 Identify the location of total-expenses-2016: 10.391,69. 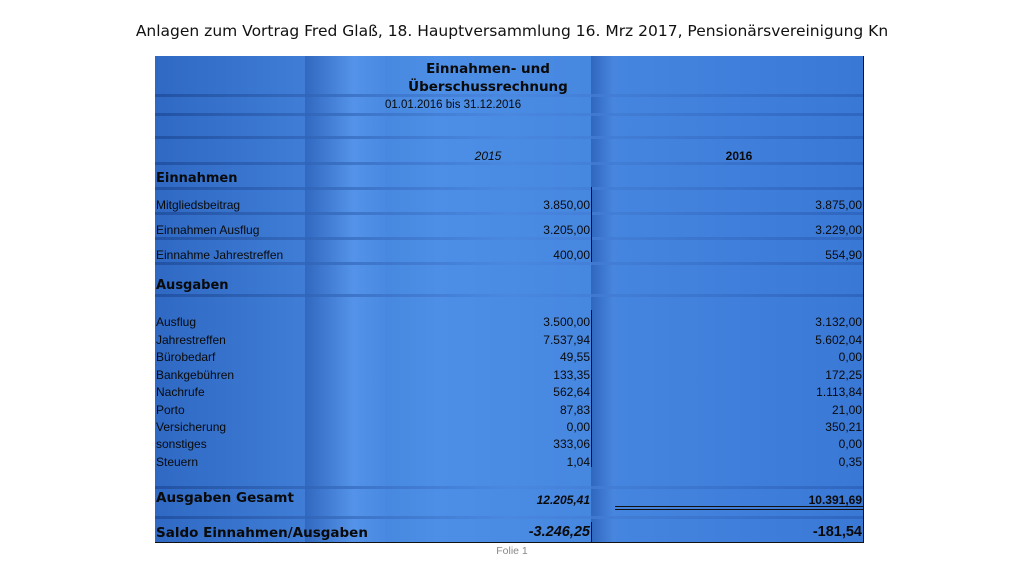
(835, 500).